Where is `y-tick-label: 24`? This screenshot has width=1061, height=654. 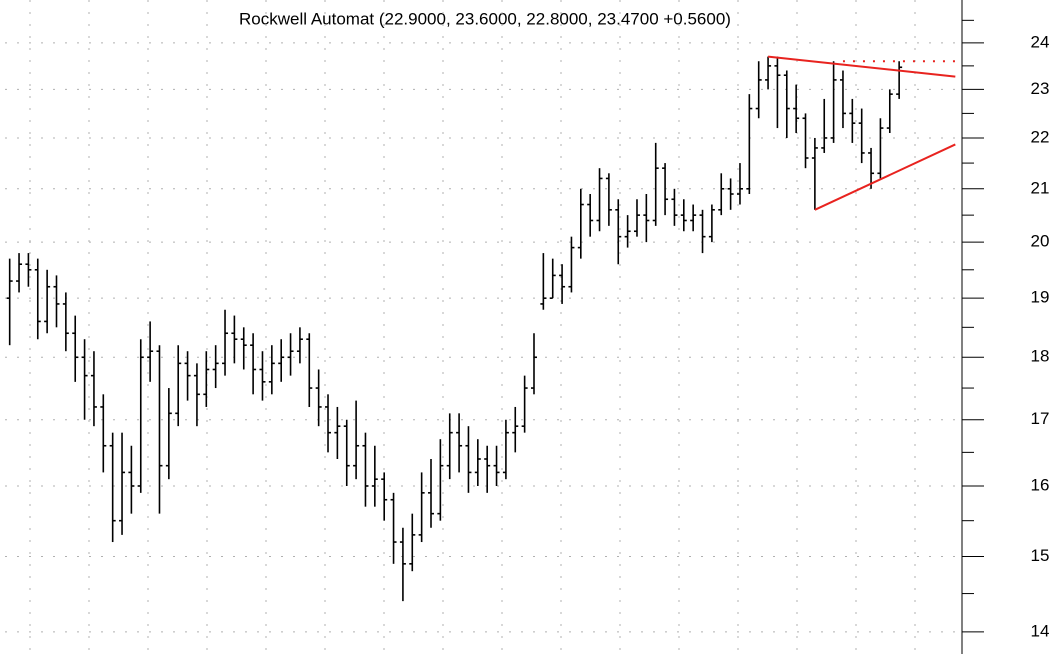 y-tick-label: 24 is located at coordinates (1040, 41).